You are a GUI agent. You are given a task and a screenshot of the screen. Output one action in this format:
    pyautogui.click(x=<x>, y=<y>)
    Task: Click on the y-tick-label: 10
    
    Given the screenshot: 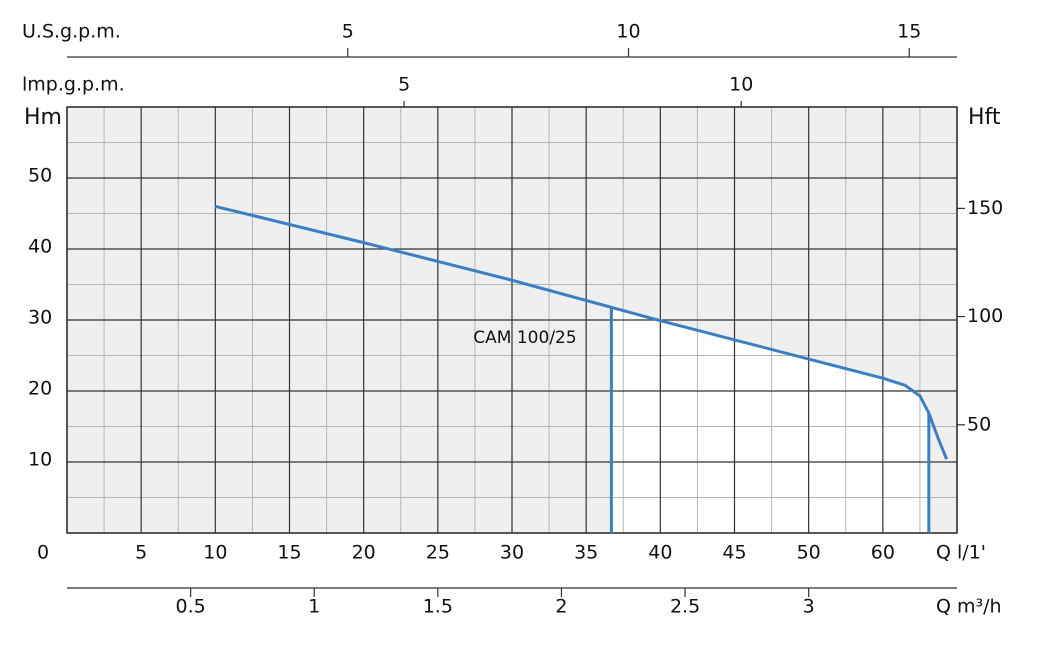 What is the action you would take?
    pyautogui.click(x=40, y=460)
    